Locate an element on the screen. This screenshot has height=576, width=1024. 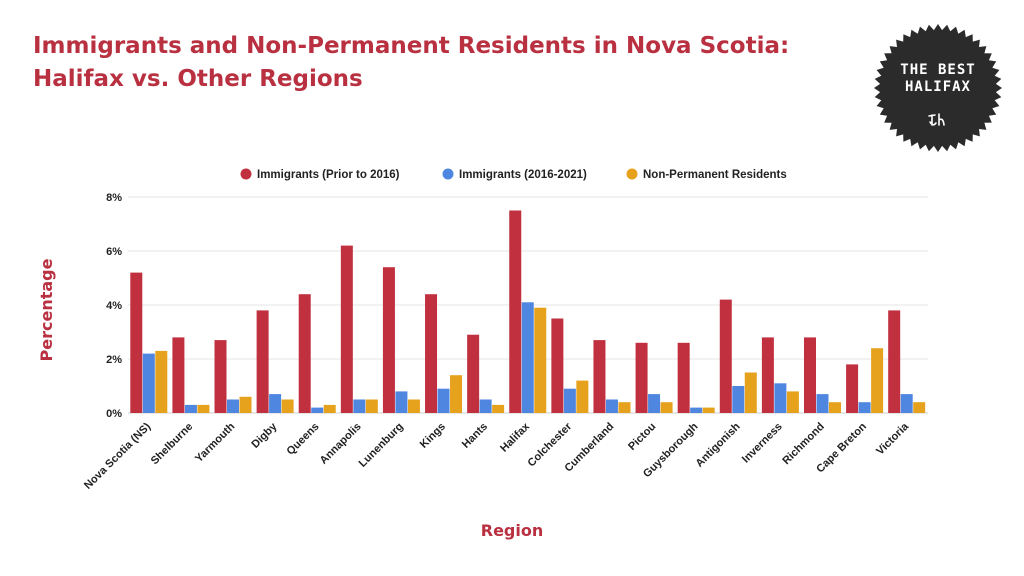
badge-starburst-icon is located at coordinates (938, 88).